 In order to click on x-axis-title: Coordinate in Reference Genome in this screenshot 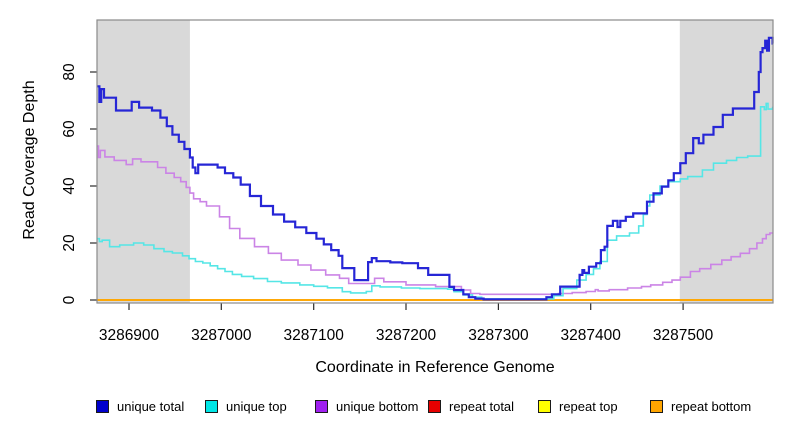, I will do `click(435, 367)`.